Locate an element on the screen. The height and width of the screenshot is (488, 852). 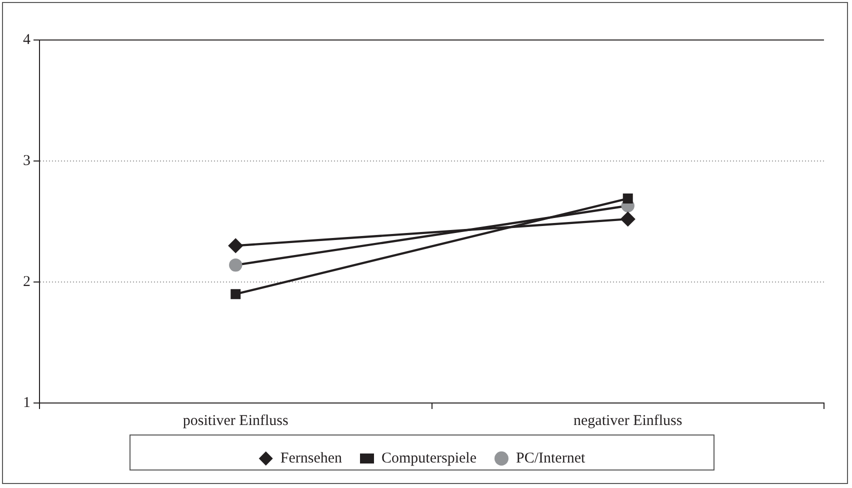
y-tick-label: 4 is located at coordinates (27, 40).